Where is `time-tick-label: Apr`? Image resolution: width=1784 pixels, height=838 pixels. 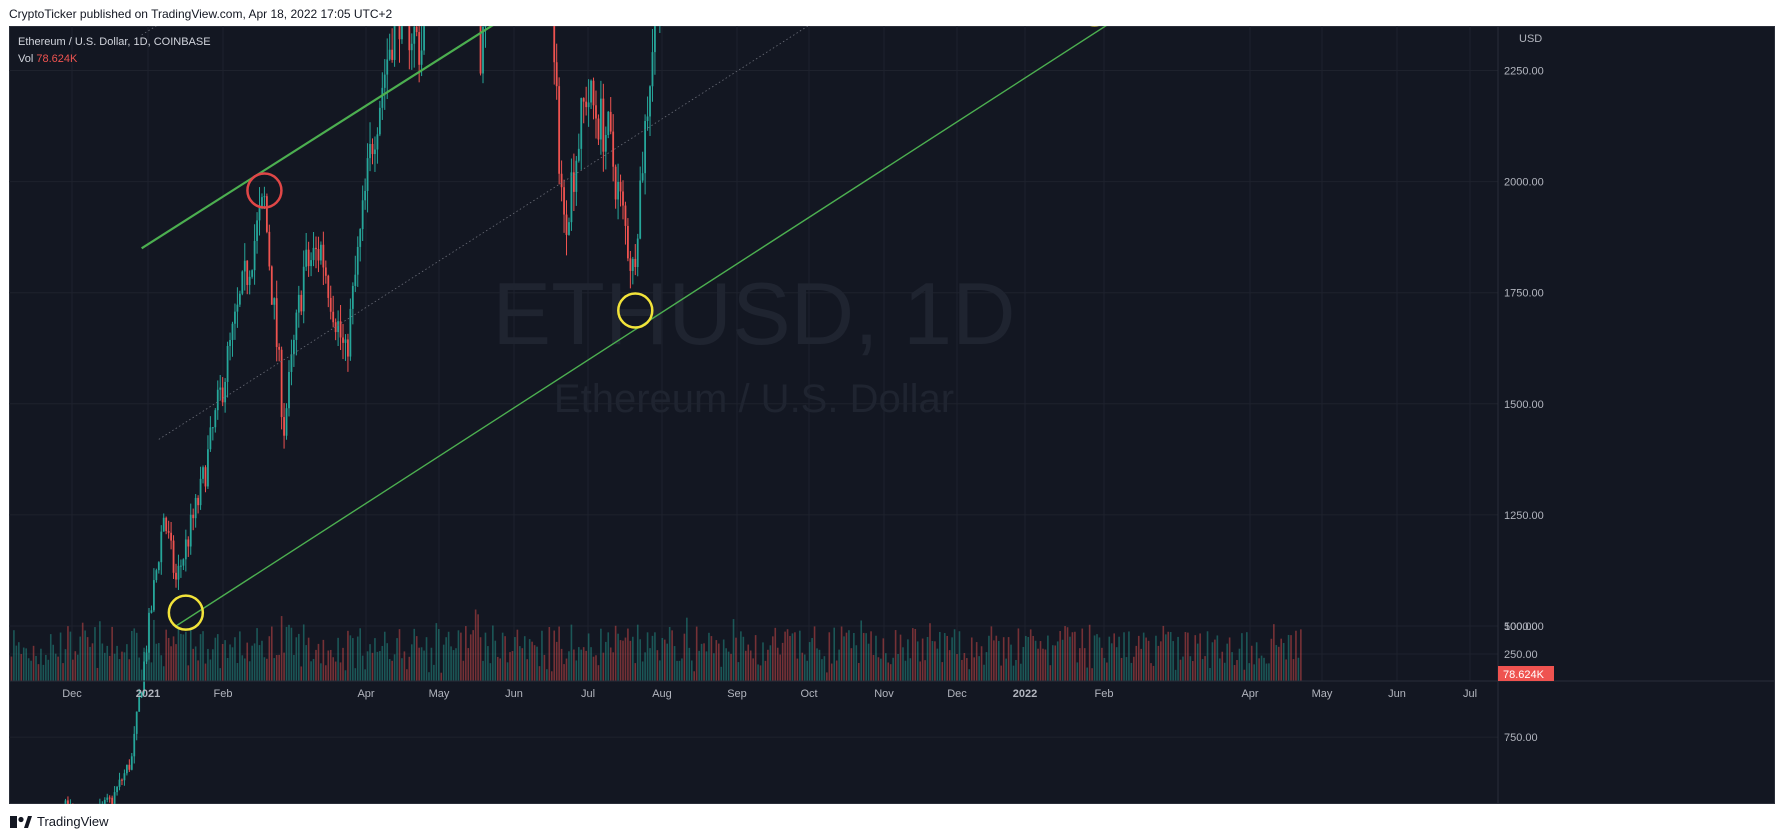 time-tick-label: Apr is located at coordinates (365, 694).